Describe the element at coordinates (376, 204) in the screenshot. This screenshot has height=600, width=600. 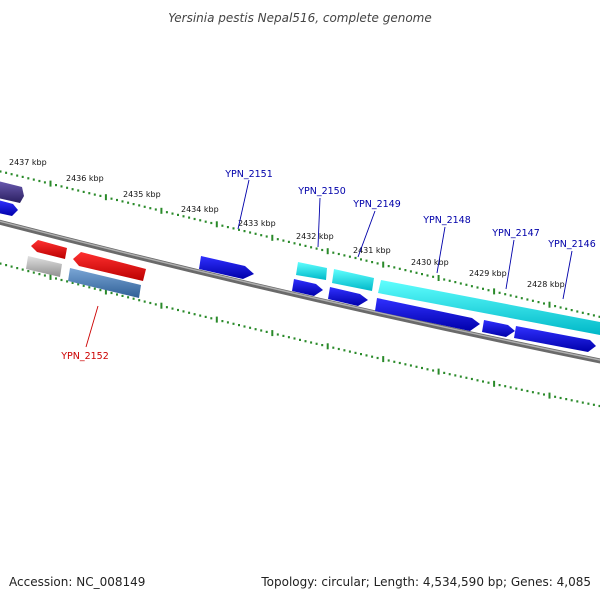
I see `gene-label: YPN_2149` at that location.